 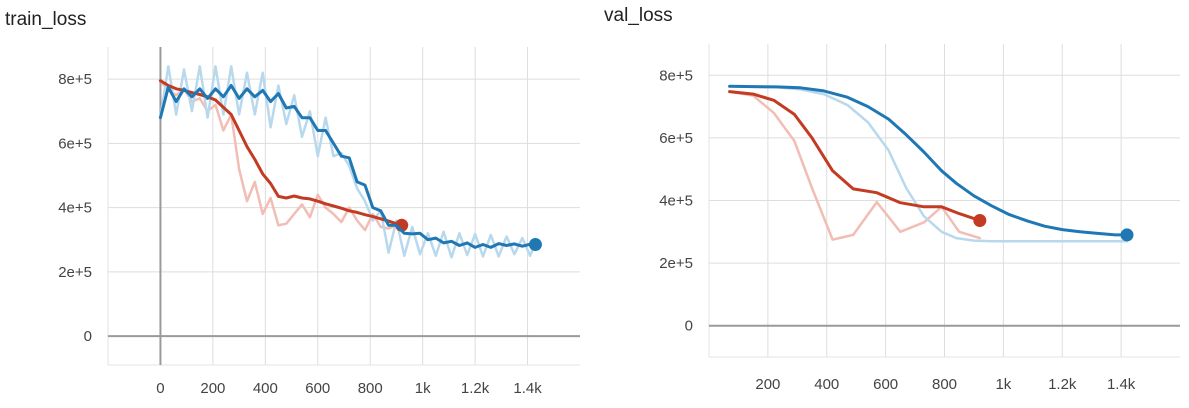 What do you see at coordinates (160, 388) in the screenshot?
I see `x-tick-label: 0` at bounding box center [160, 388].